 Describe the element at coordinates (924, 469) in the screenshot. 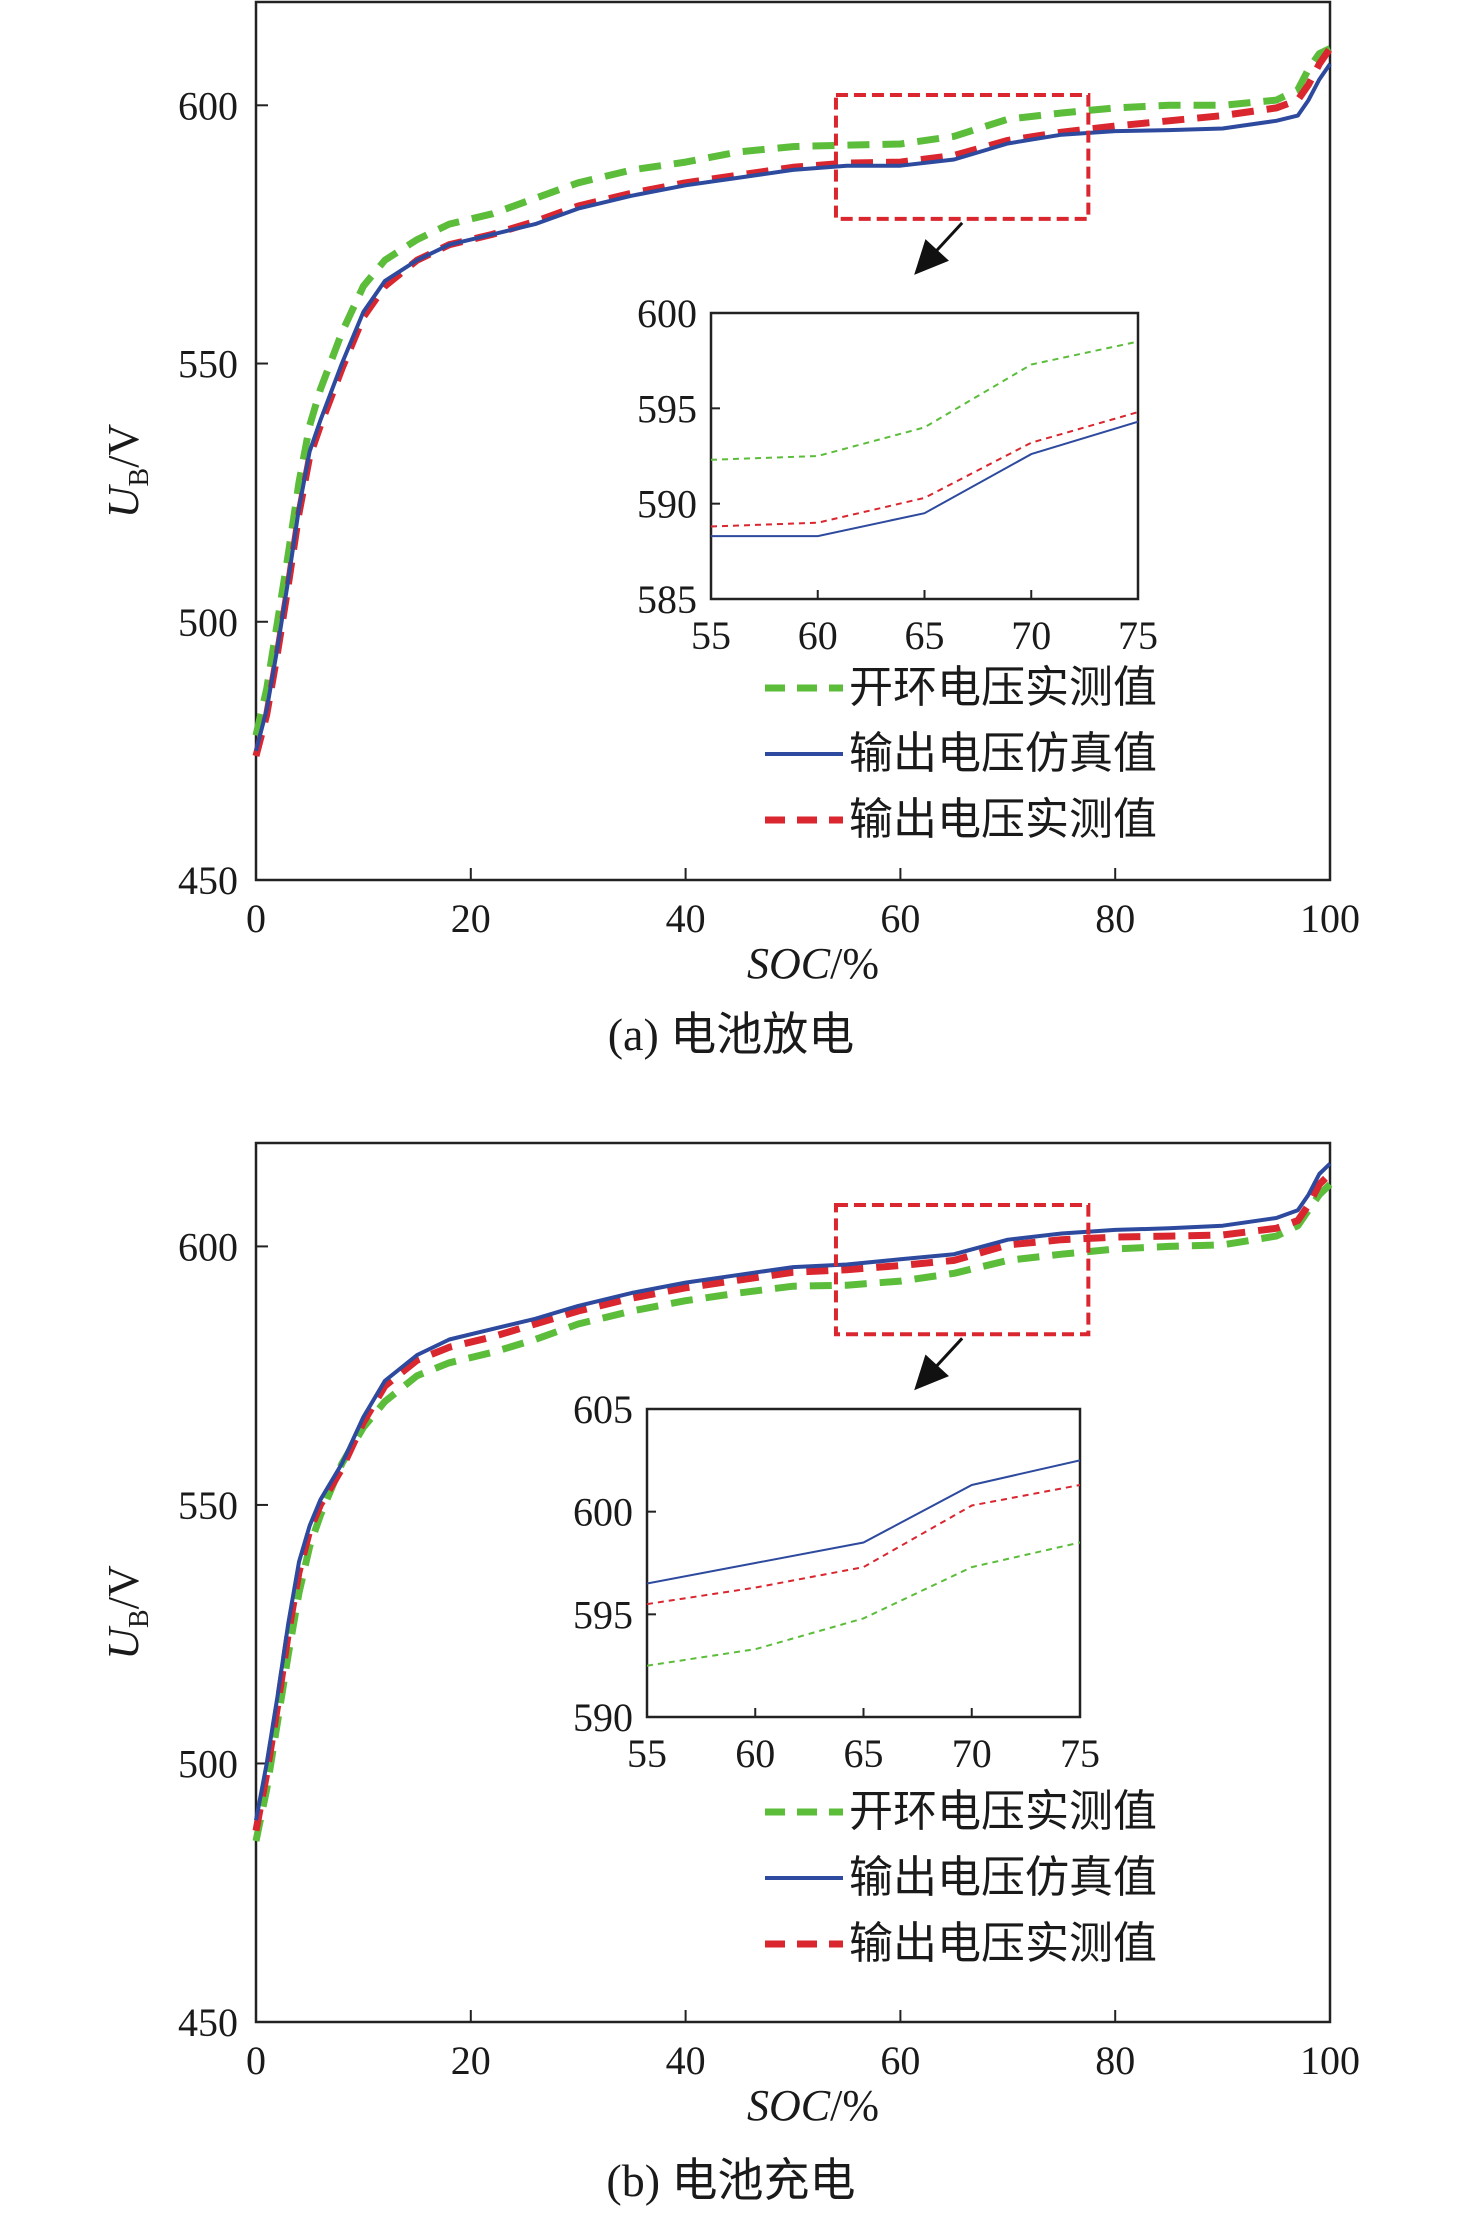

I see `inset-series-line-output-measured` at that location.